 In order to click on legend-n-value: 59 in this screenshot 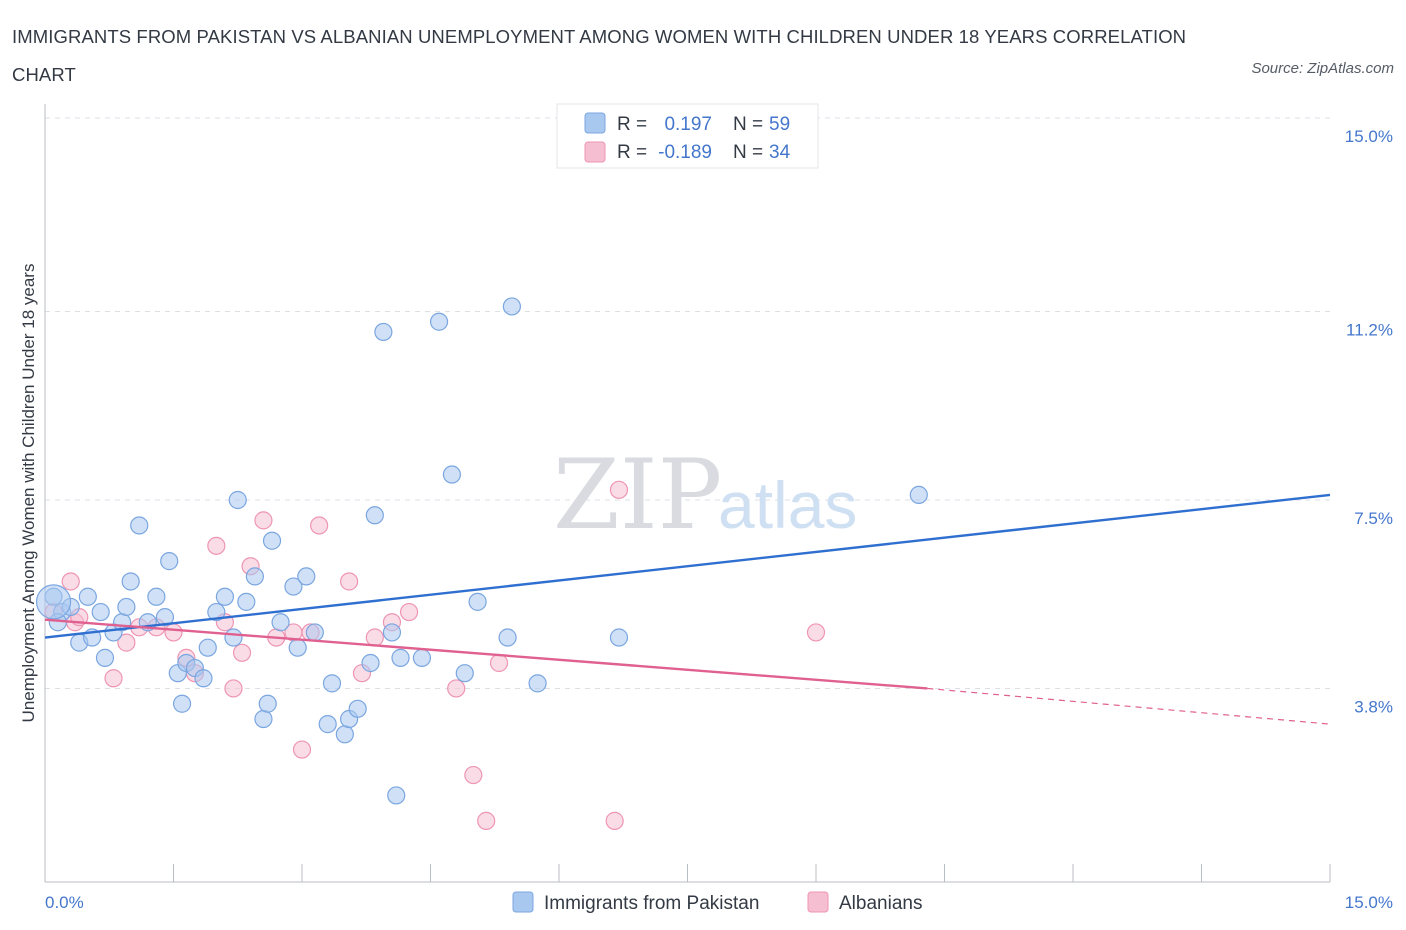, I will do `click(779, 124)`.